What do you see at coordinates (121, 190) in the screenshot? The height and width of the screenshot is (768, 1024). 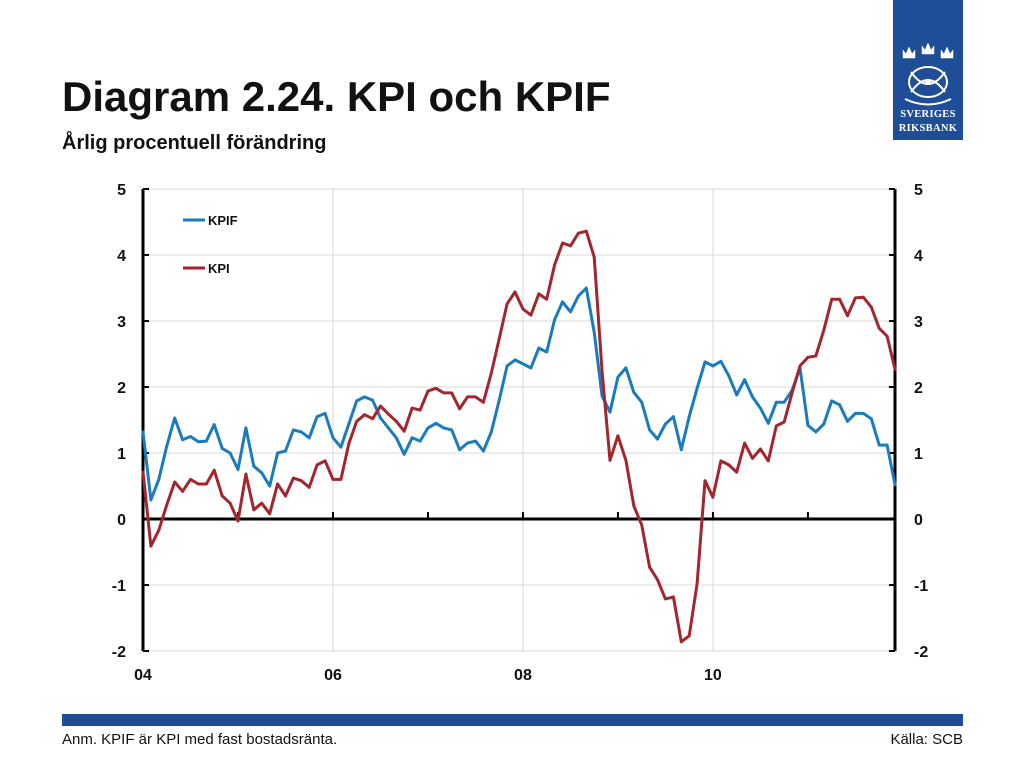 I see `y-tick-label-left: 5` at bounding box center [121, 190].